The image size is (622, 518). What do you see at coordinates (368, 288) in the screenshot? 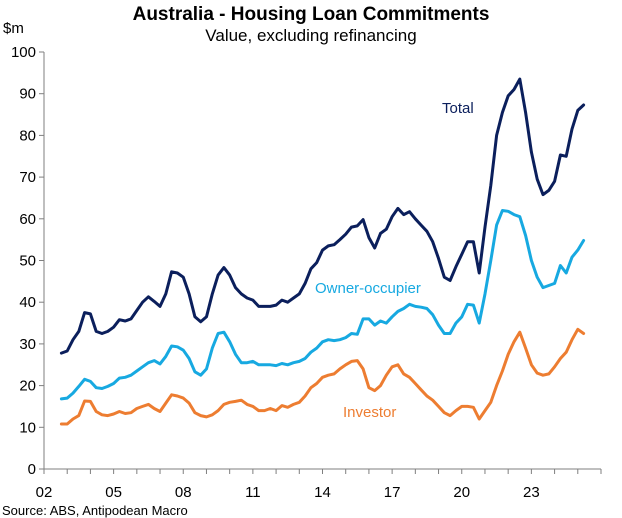
I see `series-label-owner-occupier: Owner-occupier` at bounding box center [368, 288].